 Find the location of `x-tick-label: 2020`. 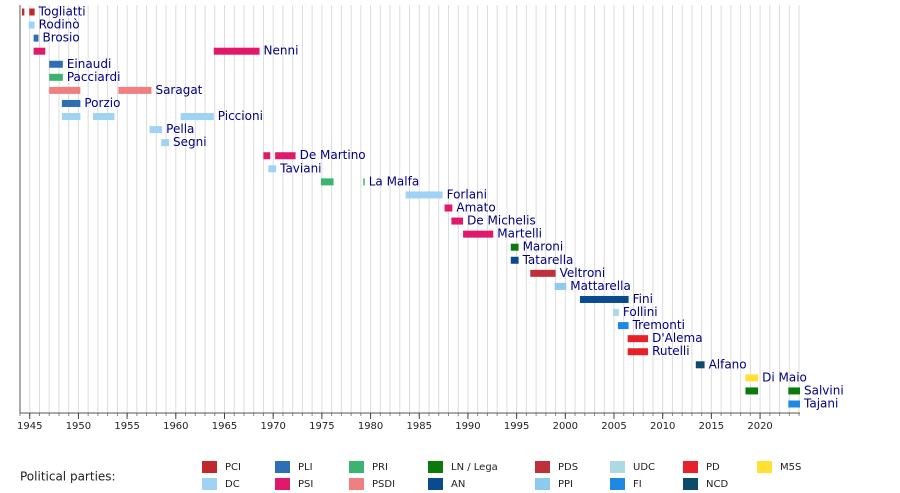

x-tick-label: 2020 is located at coordinates (759, 426).